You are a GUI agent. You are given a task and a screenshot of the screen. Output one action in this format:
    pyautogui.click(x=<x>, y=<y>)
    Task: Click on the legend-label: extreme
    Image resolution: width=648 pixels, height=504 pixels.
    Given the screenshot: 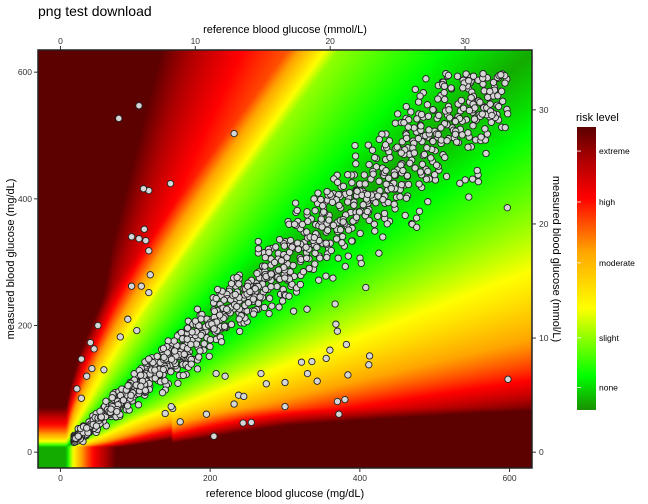 What is the action you would take?
    pyautogui.click(x=614, y=151)
    